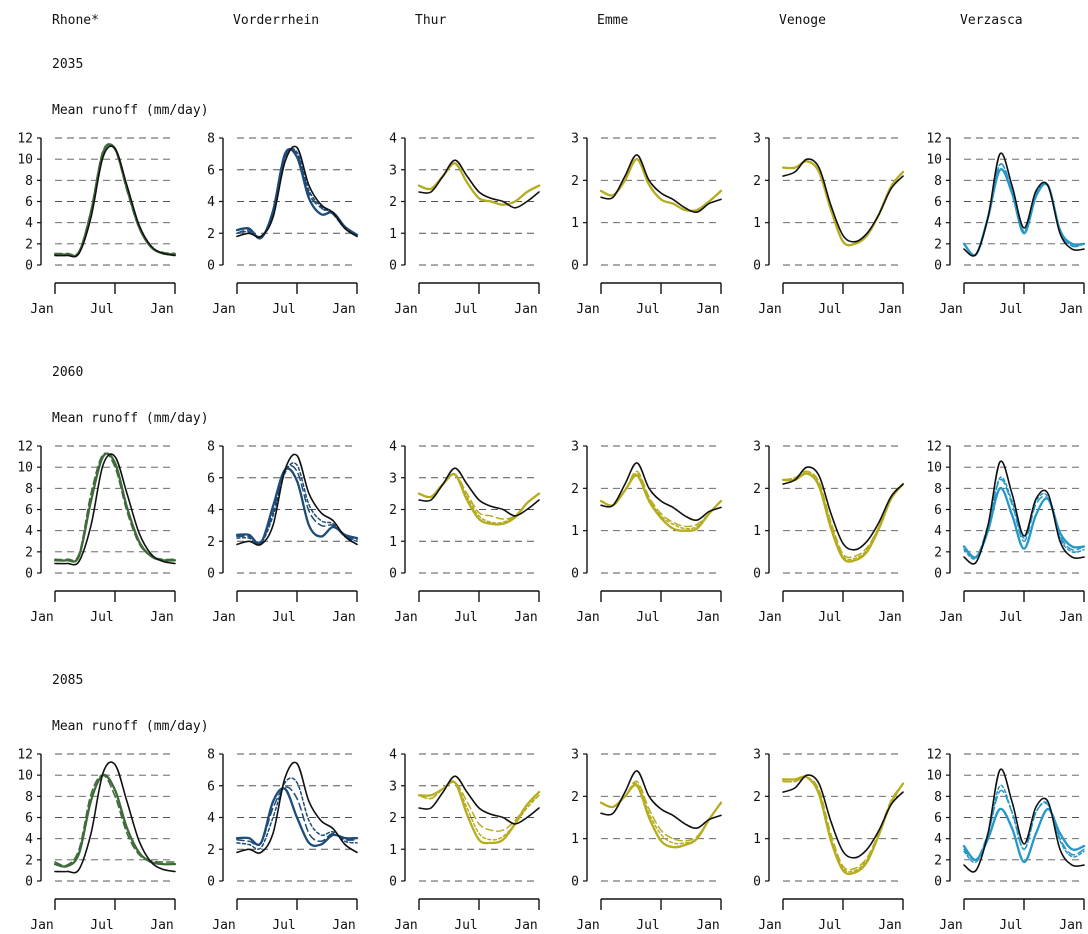 The image size is (1088, 934). I want to click on year-label-2035: 2035, so click(67, 64).